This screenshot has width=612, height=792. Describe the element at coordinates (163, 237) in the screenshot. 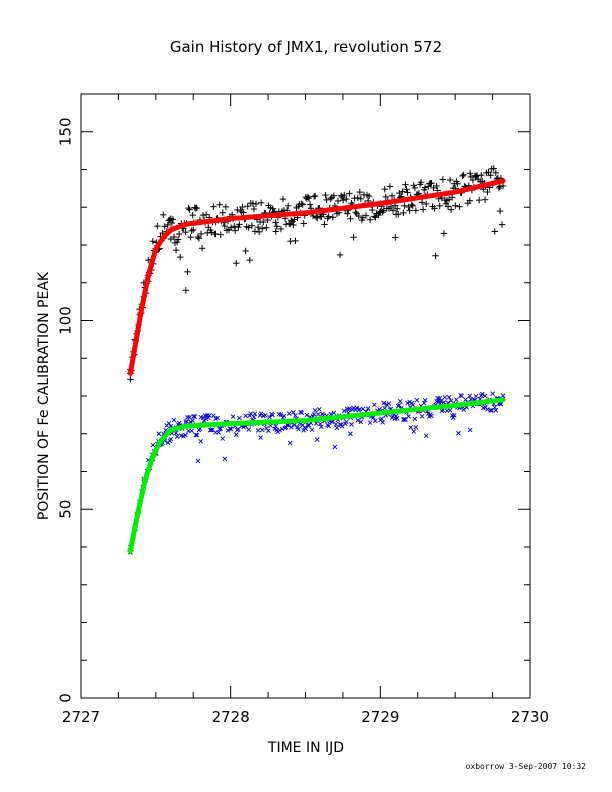

I see `upper-fit-marker` at that location.